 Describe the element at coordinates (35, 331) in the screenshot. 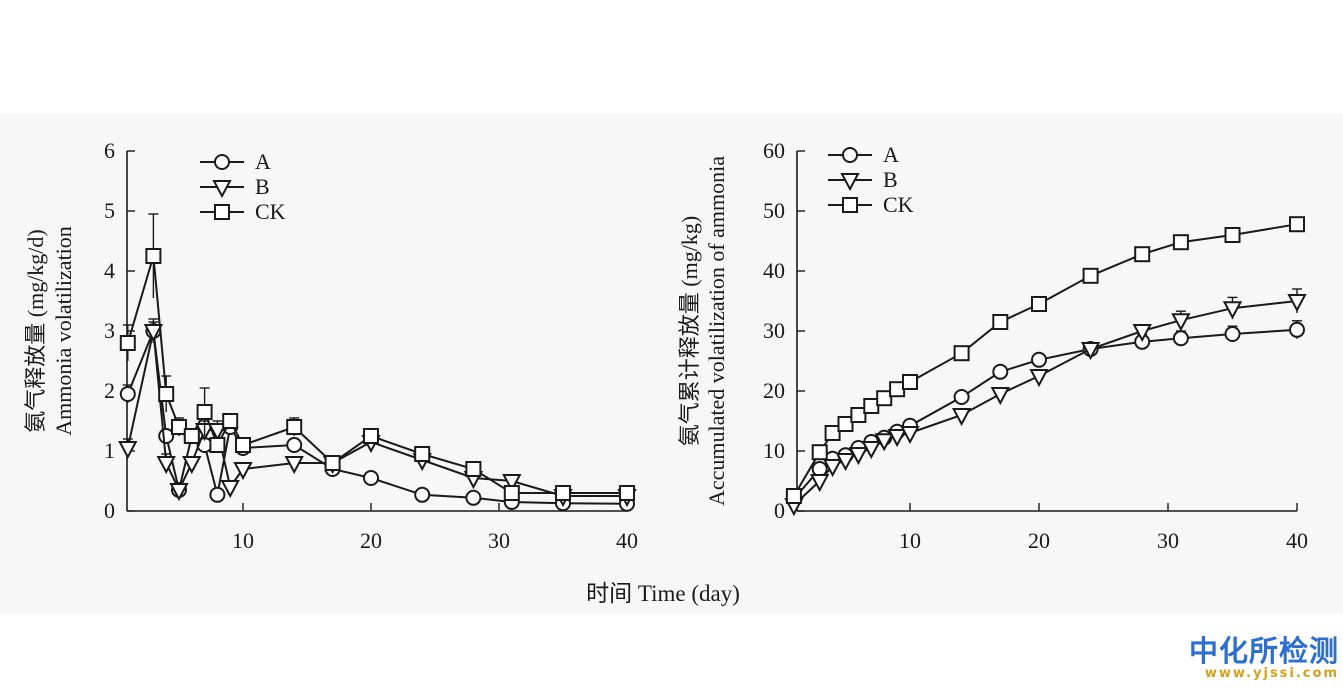

I see `y-axis-label-cn: 氨气释放量 (mg/kg/d)` at that location.